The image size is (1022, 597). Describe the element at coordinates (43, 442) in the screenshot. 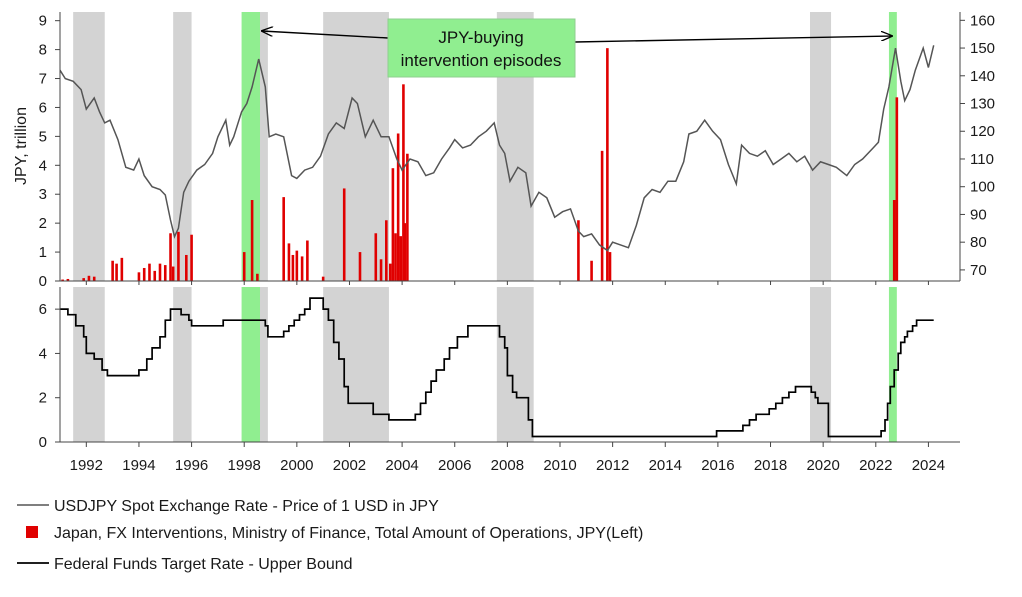

I see `bottom-y-tick-label-0: 0` at that location.